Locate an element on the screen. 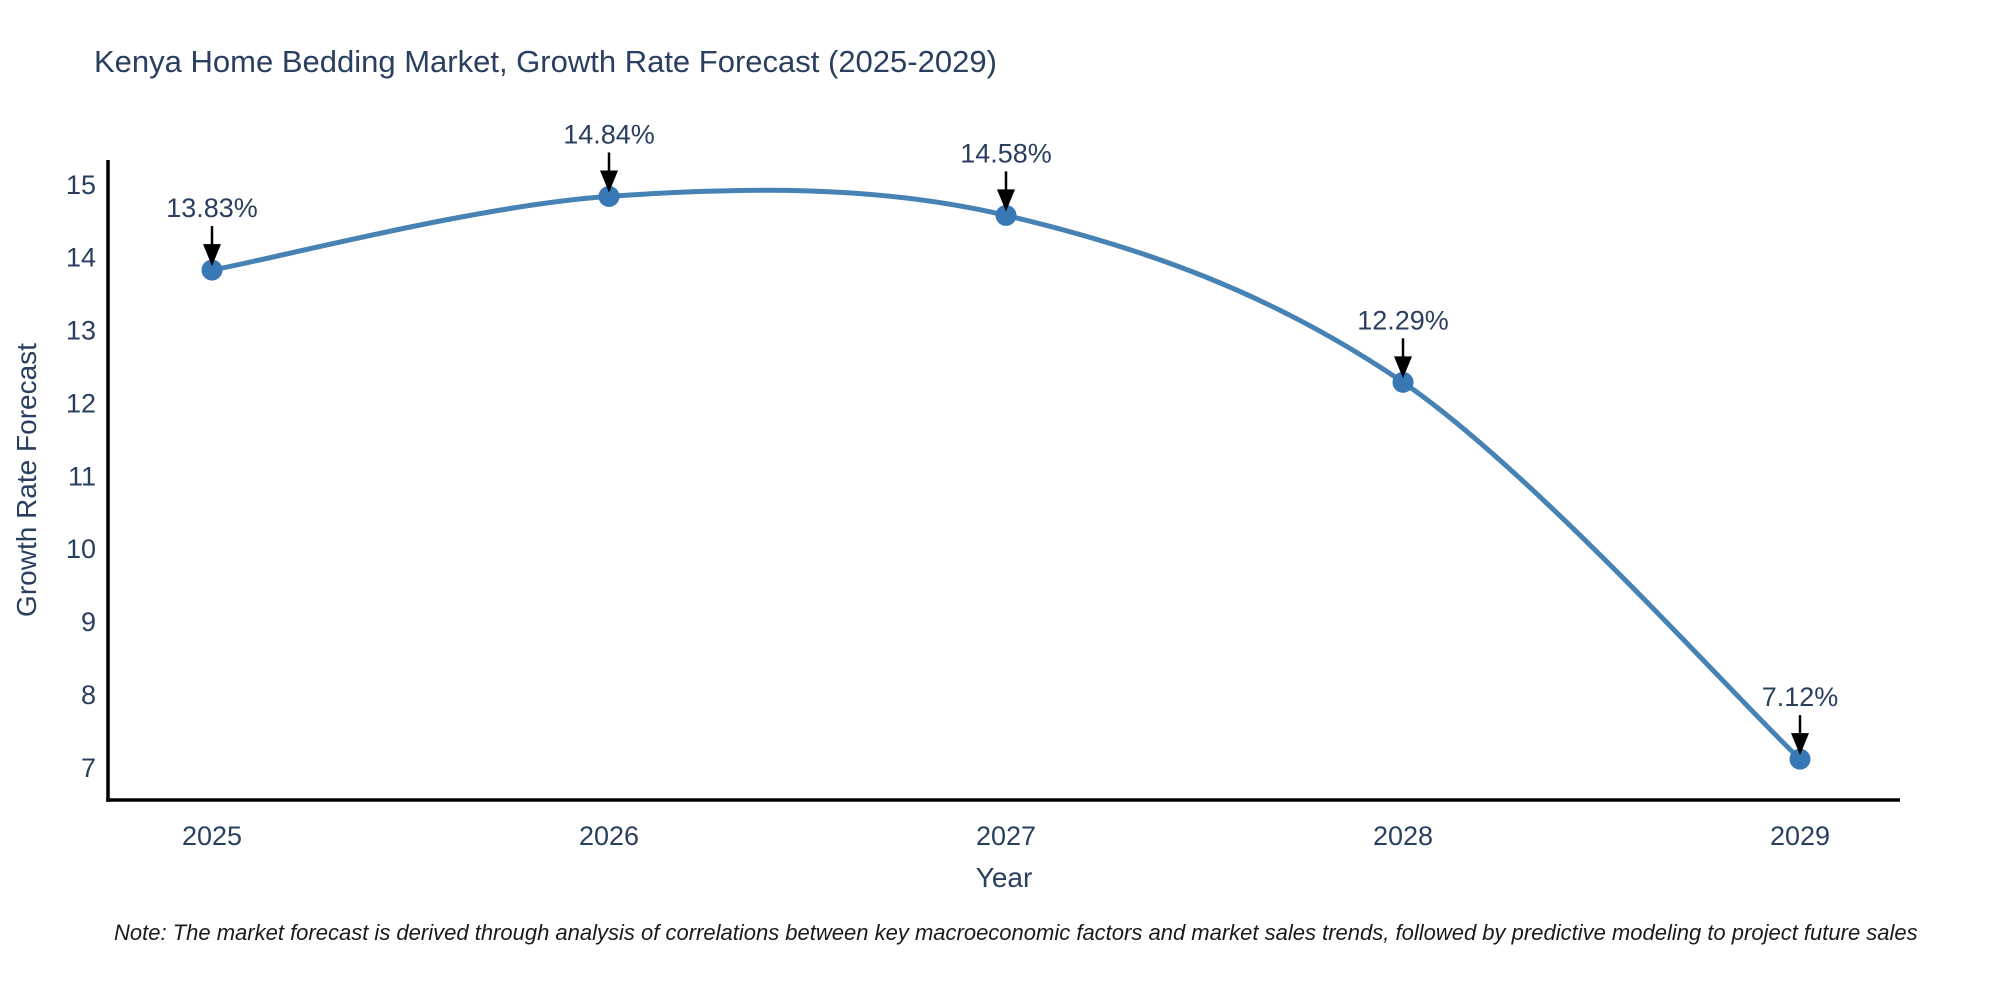 Image resolution: width=2000 pixels, height=1000 pixels. y-tick-label: 13 is located at coordinates (81, 331).